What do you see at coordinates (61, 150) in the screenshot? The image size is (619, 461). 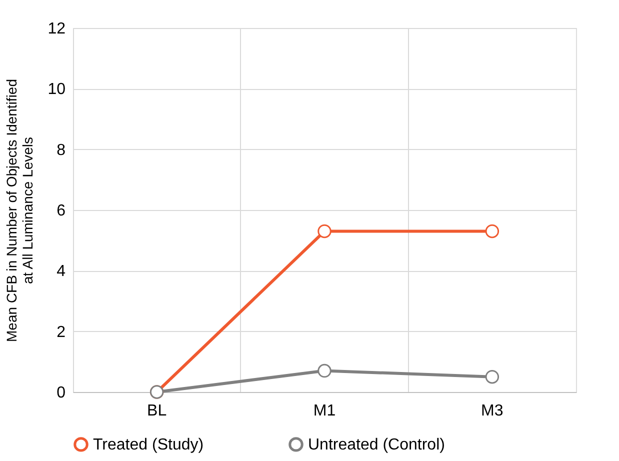 I see `y-tick-label: 8` at bounding box center [61, 150].